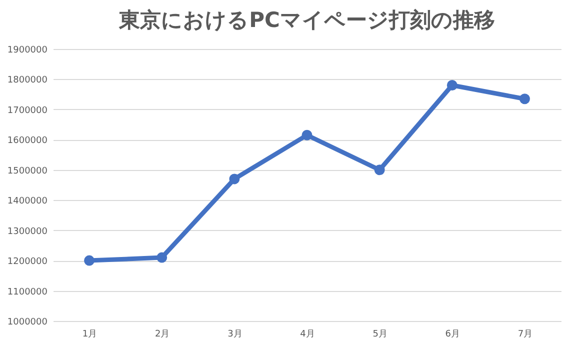 The height and width of the screenshot is (346, 573). I want to click on x-tick-label: 3月, so click(235, 335).